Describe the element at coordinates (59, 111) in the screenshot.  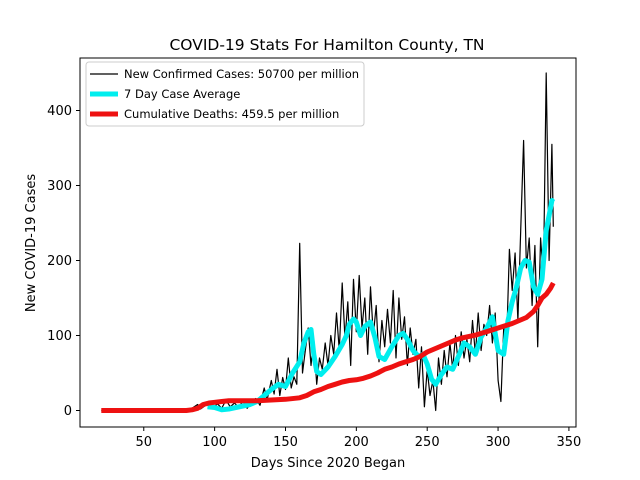
I see `y-tick-label-4: 400` at that location.